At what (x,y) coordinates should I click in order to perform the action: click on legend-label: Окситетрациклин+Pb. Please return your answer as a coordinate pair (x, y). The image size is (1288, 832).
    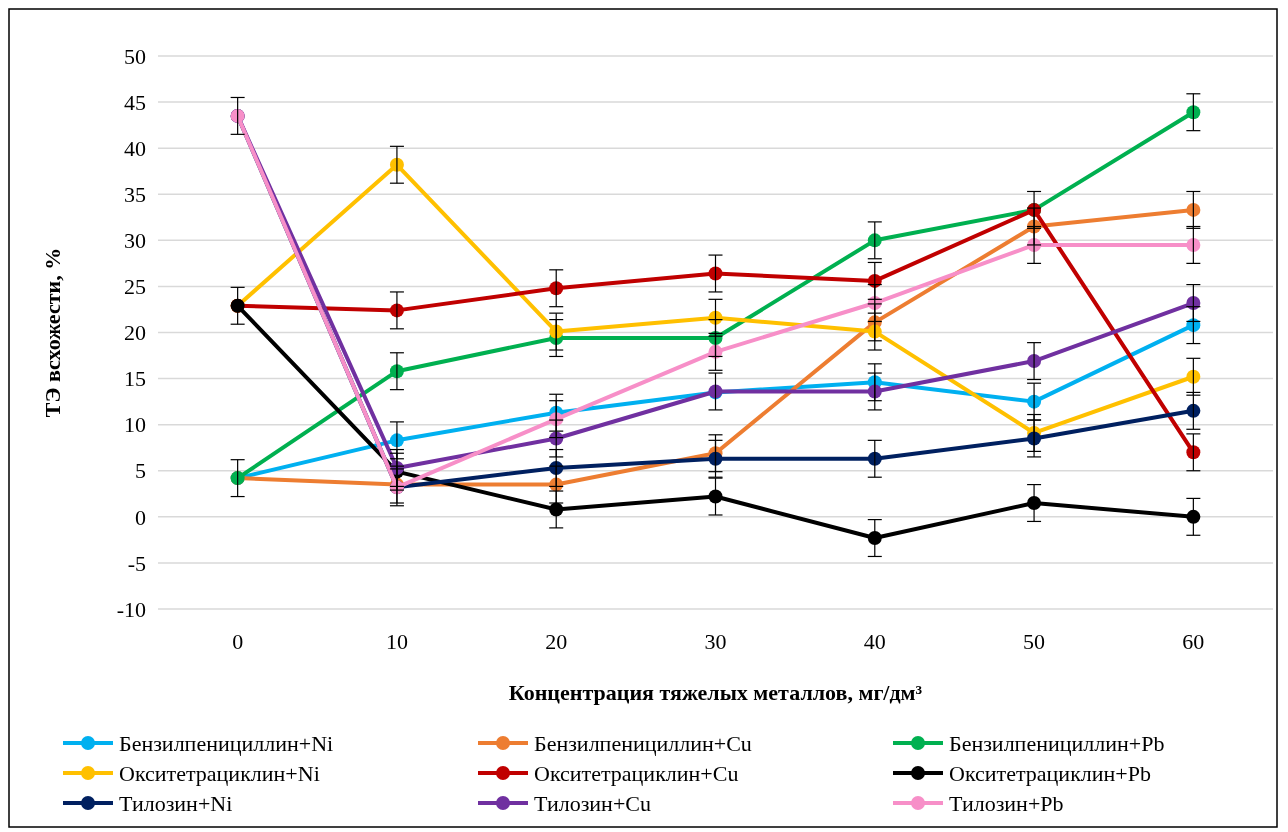
    Looking at the image, I should click on (1050, 773).